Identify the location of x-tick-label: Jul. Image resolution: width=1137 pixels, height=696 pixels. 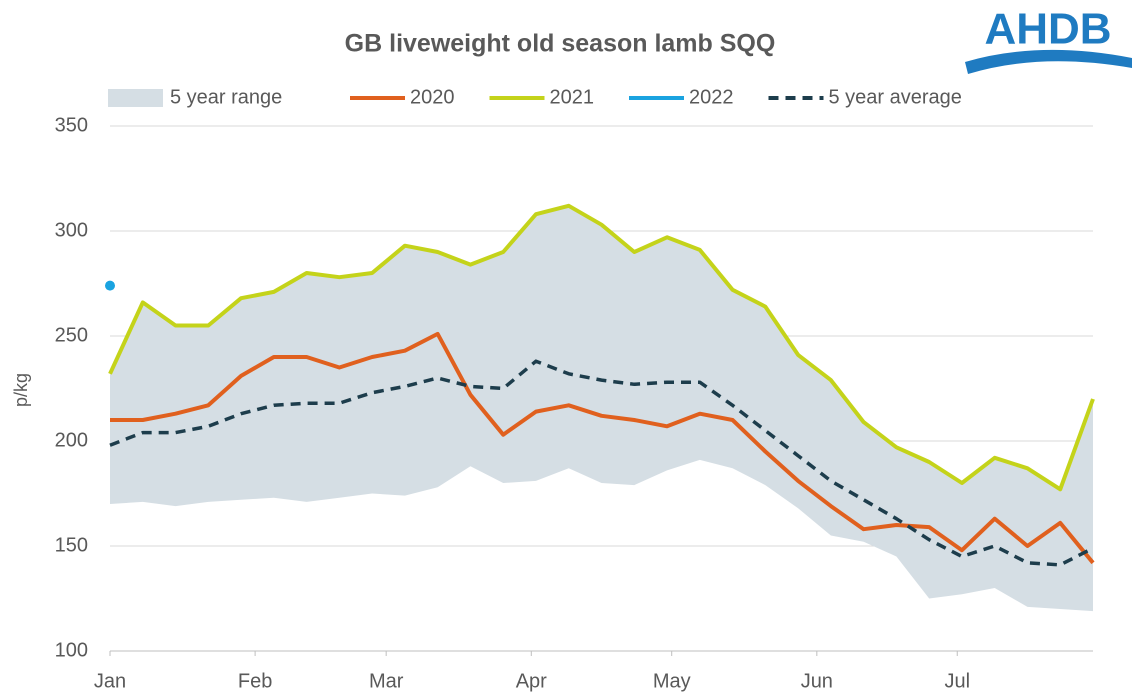
(957, 681).